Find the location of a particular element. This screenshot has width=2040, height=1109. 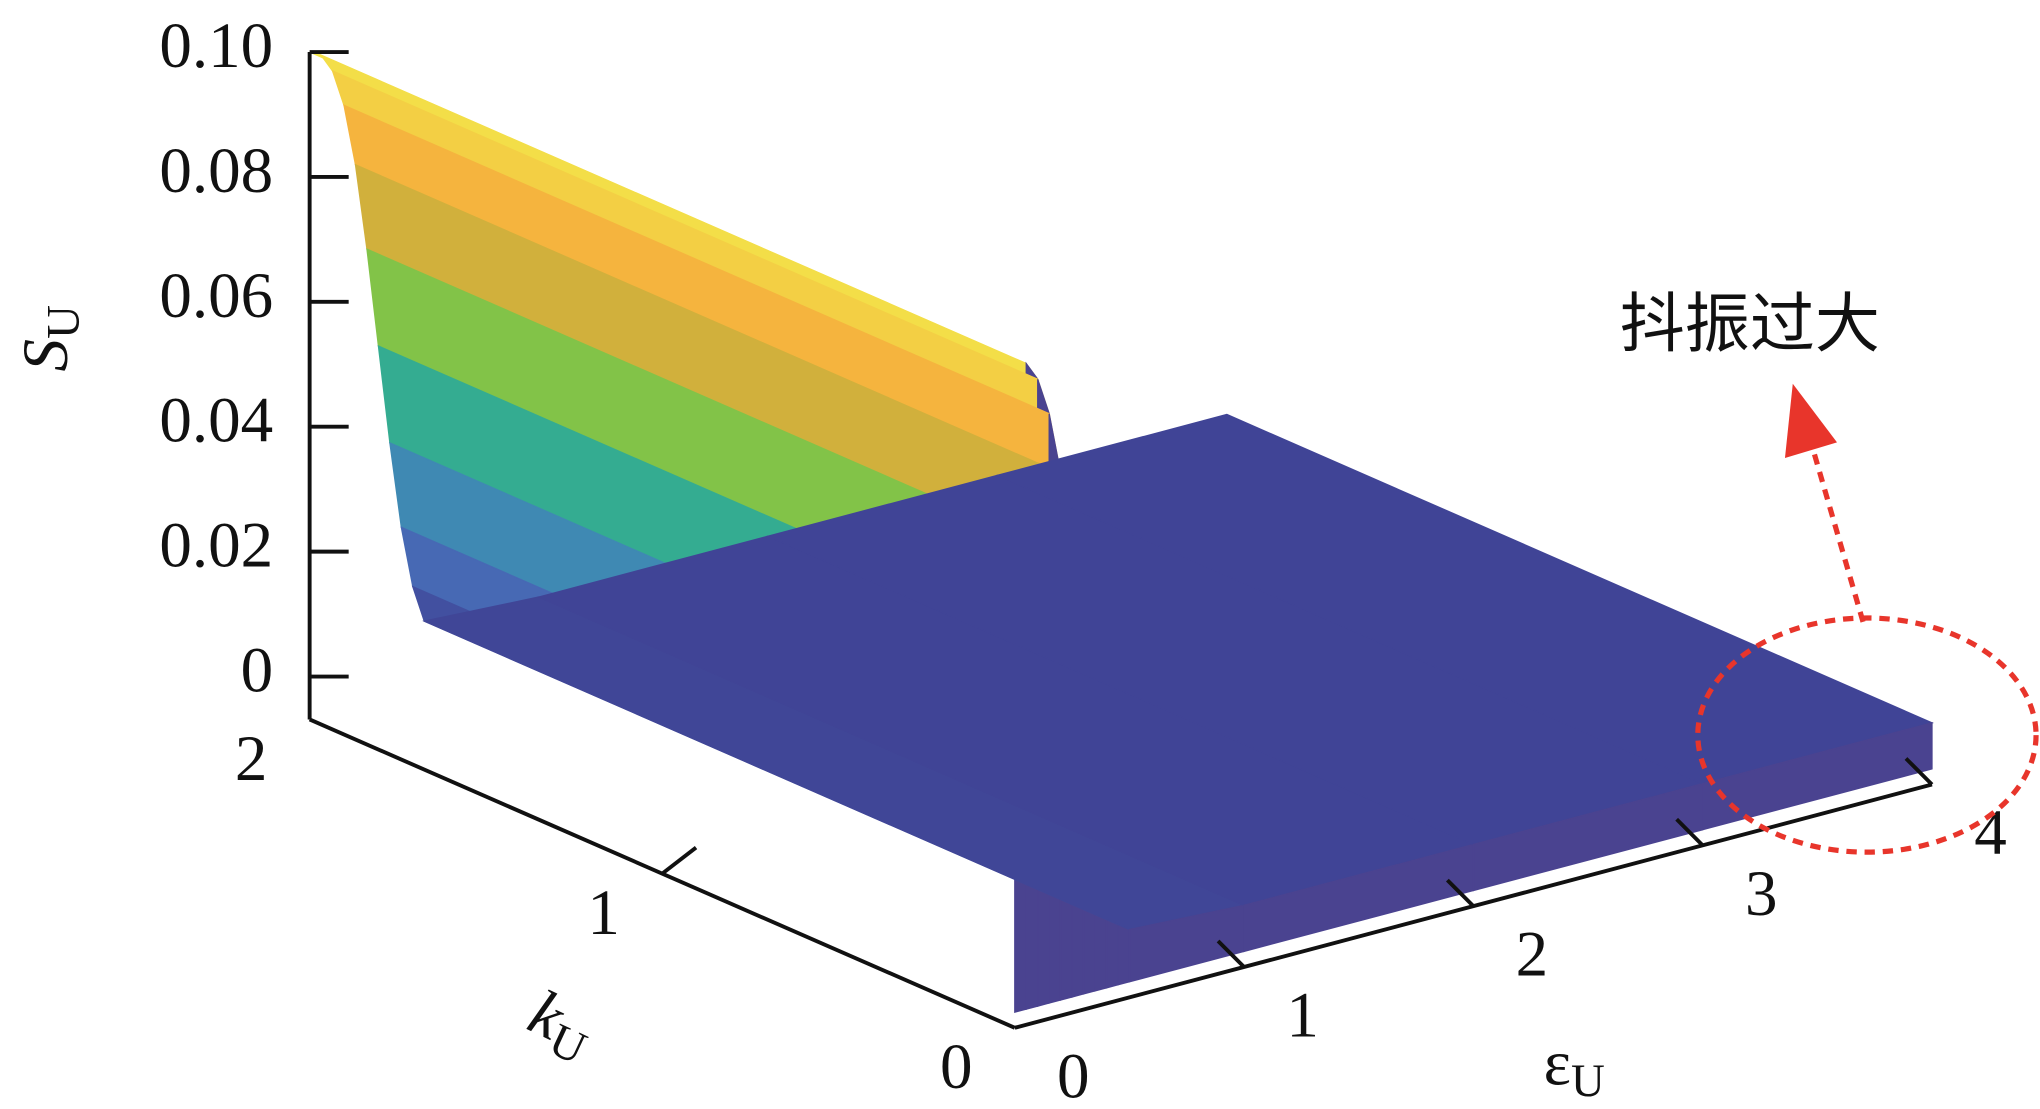

y-tick-label: 2 is located at coordinates (251, 759).